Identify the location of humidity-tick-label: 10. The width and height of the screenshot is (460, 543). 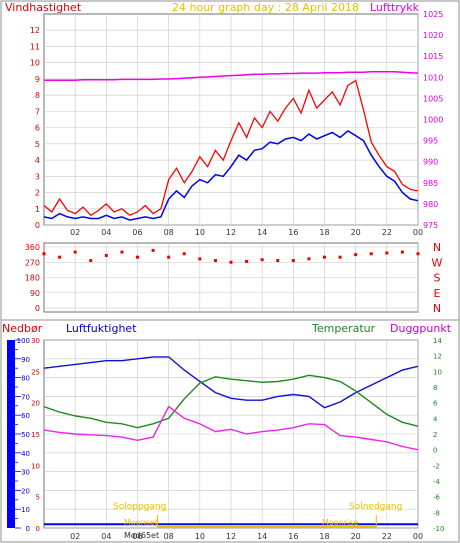
(25, 510).